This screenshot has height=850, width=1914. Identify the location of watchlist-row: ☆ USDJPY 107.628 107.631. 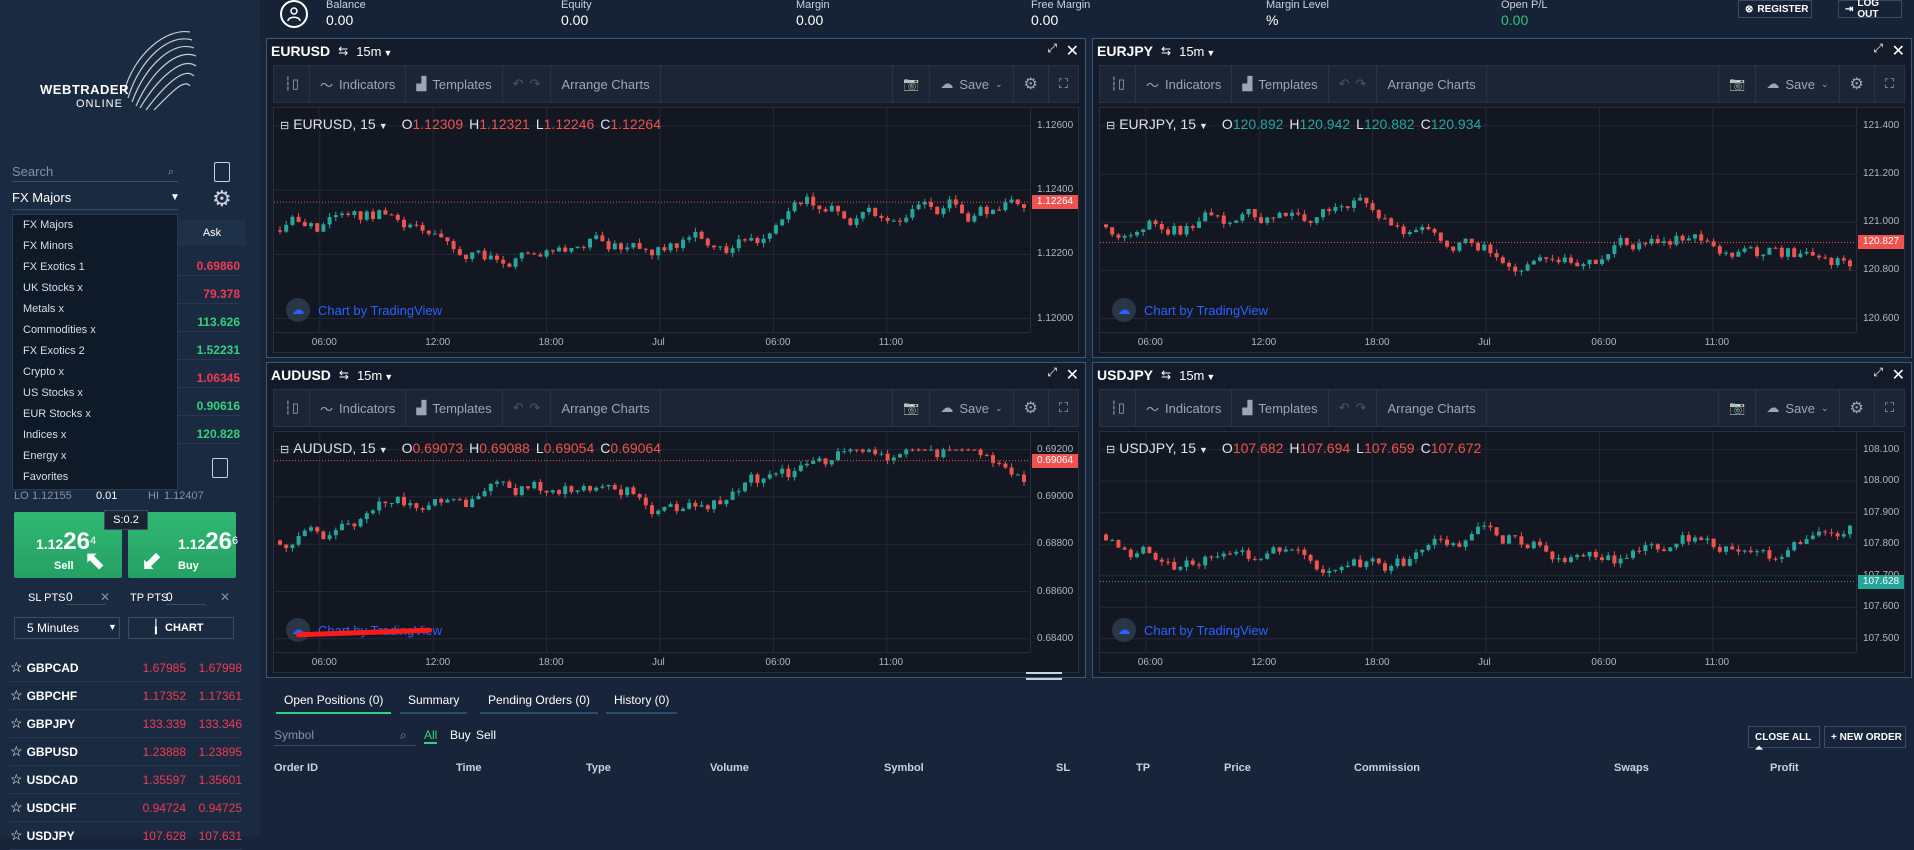
(126, 836).